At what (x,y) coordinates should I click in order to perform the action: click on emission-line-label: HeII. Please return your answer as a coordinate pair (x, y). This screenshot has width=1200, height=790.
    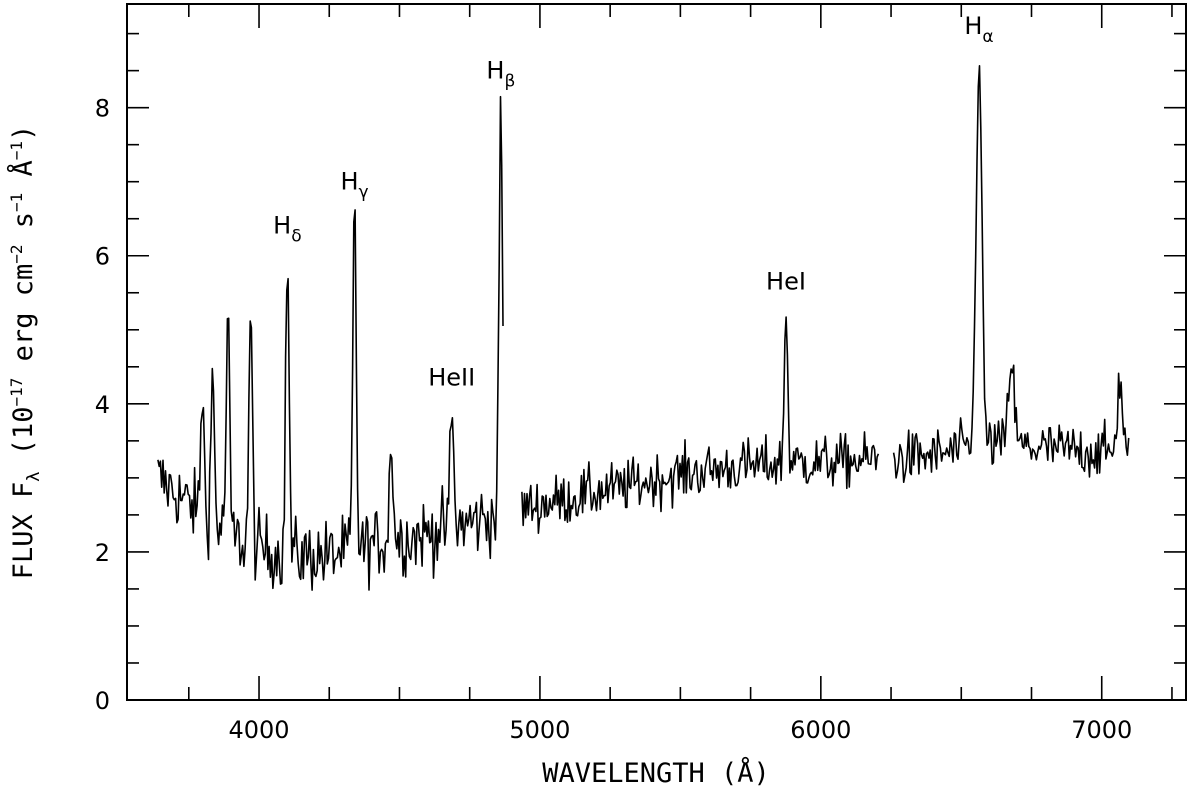
    Looking at the image, I should click on (451, 378).